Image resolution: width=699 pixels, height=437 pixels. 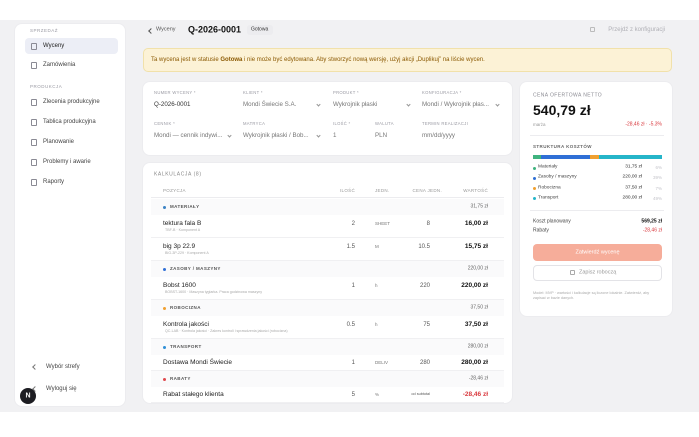 What do you see at coordinates (70, 215) in the screenshot?
I see `sidebar` at bounding box center [70, 215].